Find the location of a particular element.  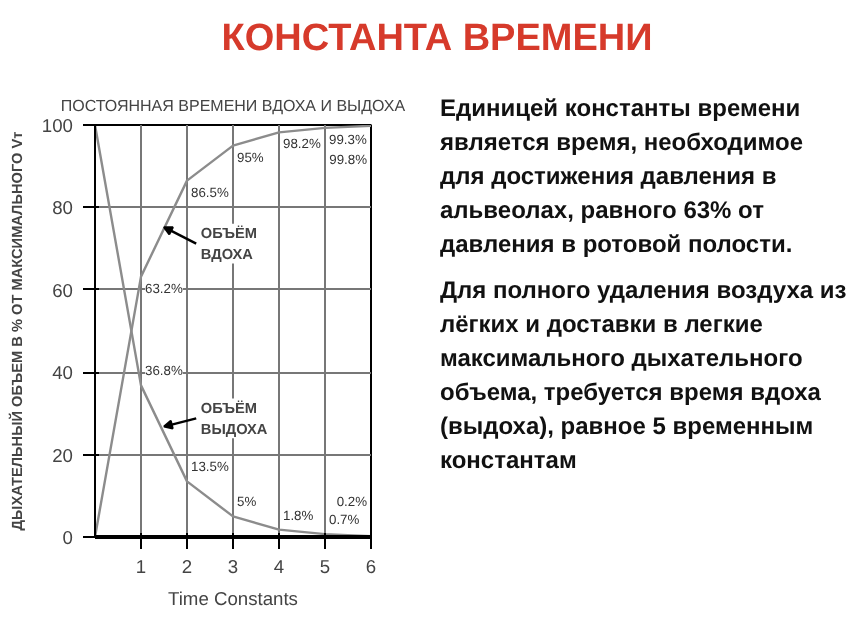

y-tick-label: 80 is located at coordinates (63, 208).